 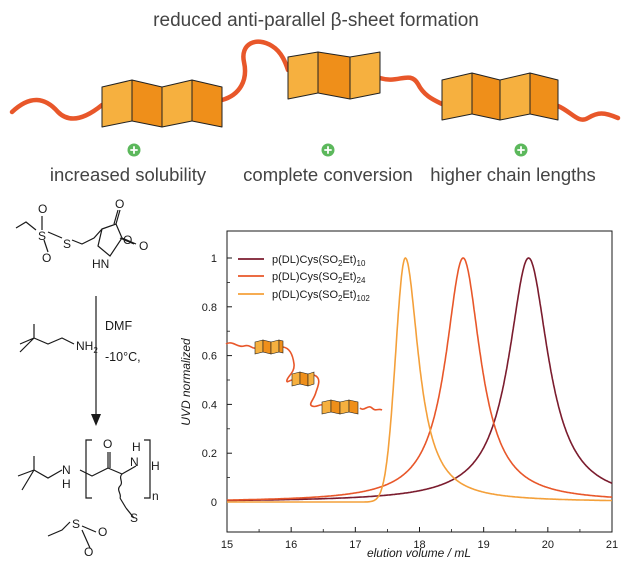 What do you see at coordinates (316, 20) in the screenshot?
I see `diagram-title: reduced anti-parallel β-sheet formation` at bounding box center [316, 20].